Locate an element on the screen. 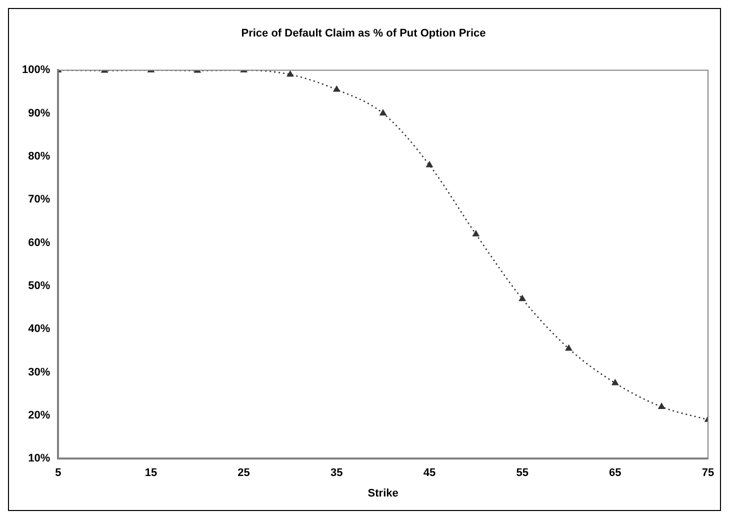 This screenshot has height=521, width=731. y-tick-label: 70% is located at coordinates (39, 200).